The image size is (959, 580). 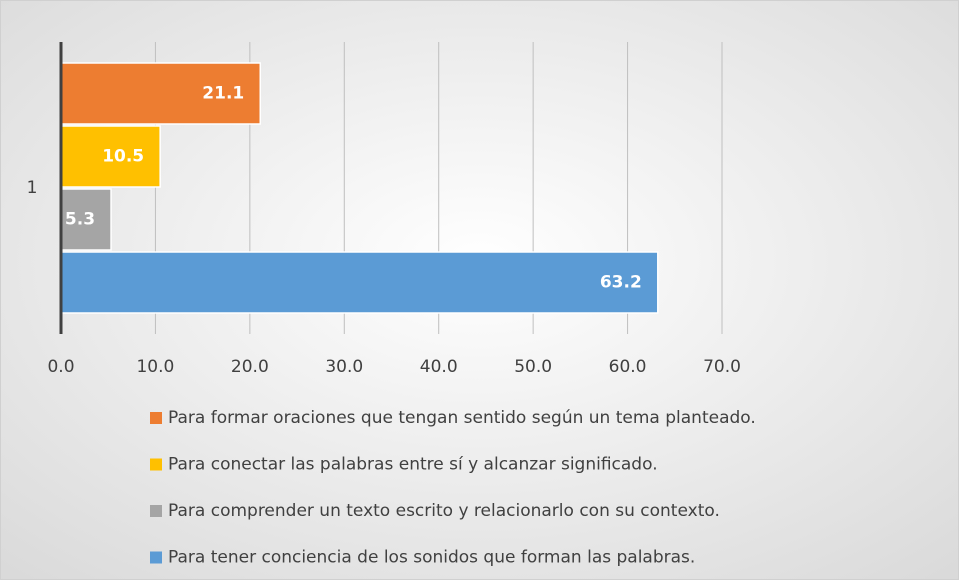 I want to click on x-tick-label: 70.0, so click(x=722, y=367).